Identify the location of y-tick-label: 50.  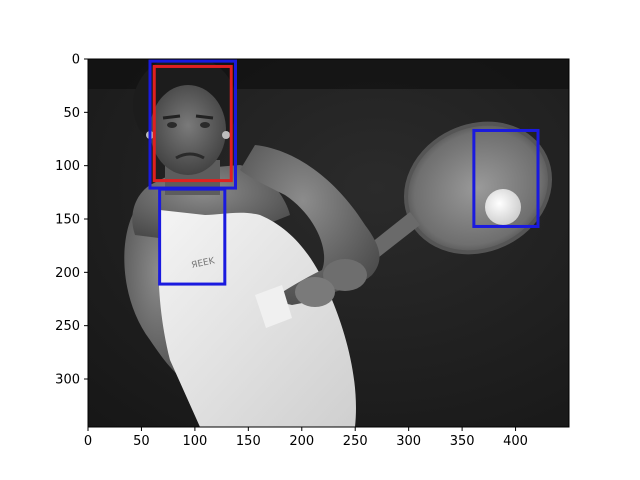
(71, 113).